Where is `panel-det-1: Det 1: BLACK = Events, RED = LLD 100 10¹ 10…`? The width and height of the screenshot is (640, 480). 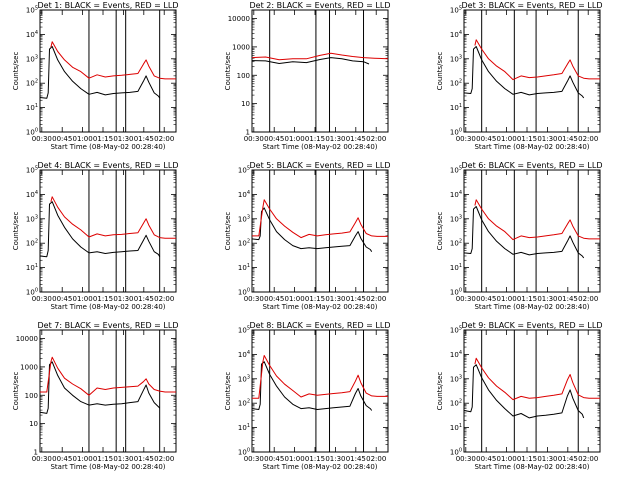 panel-det-1: Det 1: BLACK = Events, RED = LLD 100 10¹ 10… is located at coordinates (95, 76).